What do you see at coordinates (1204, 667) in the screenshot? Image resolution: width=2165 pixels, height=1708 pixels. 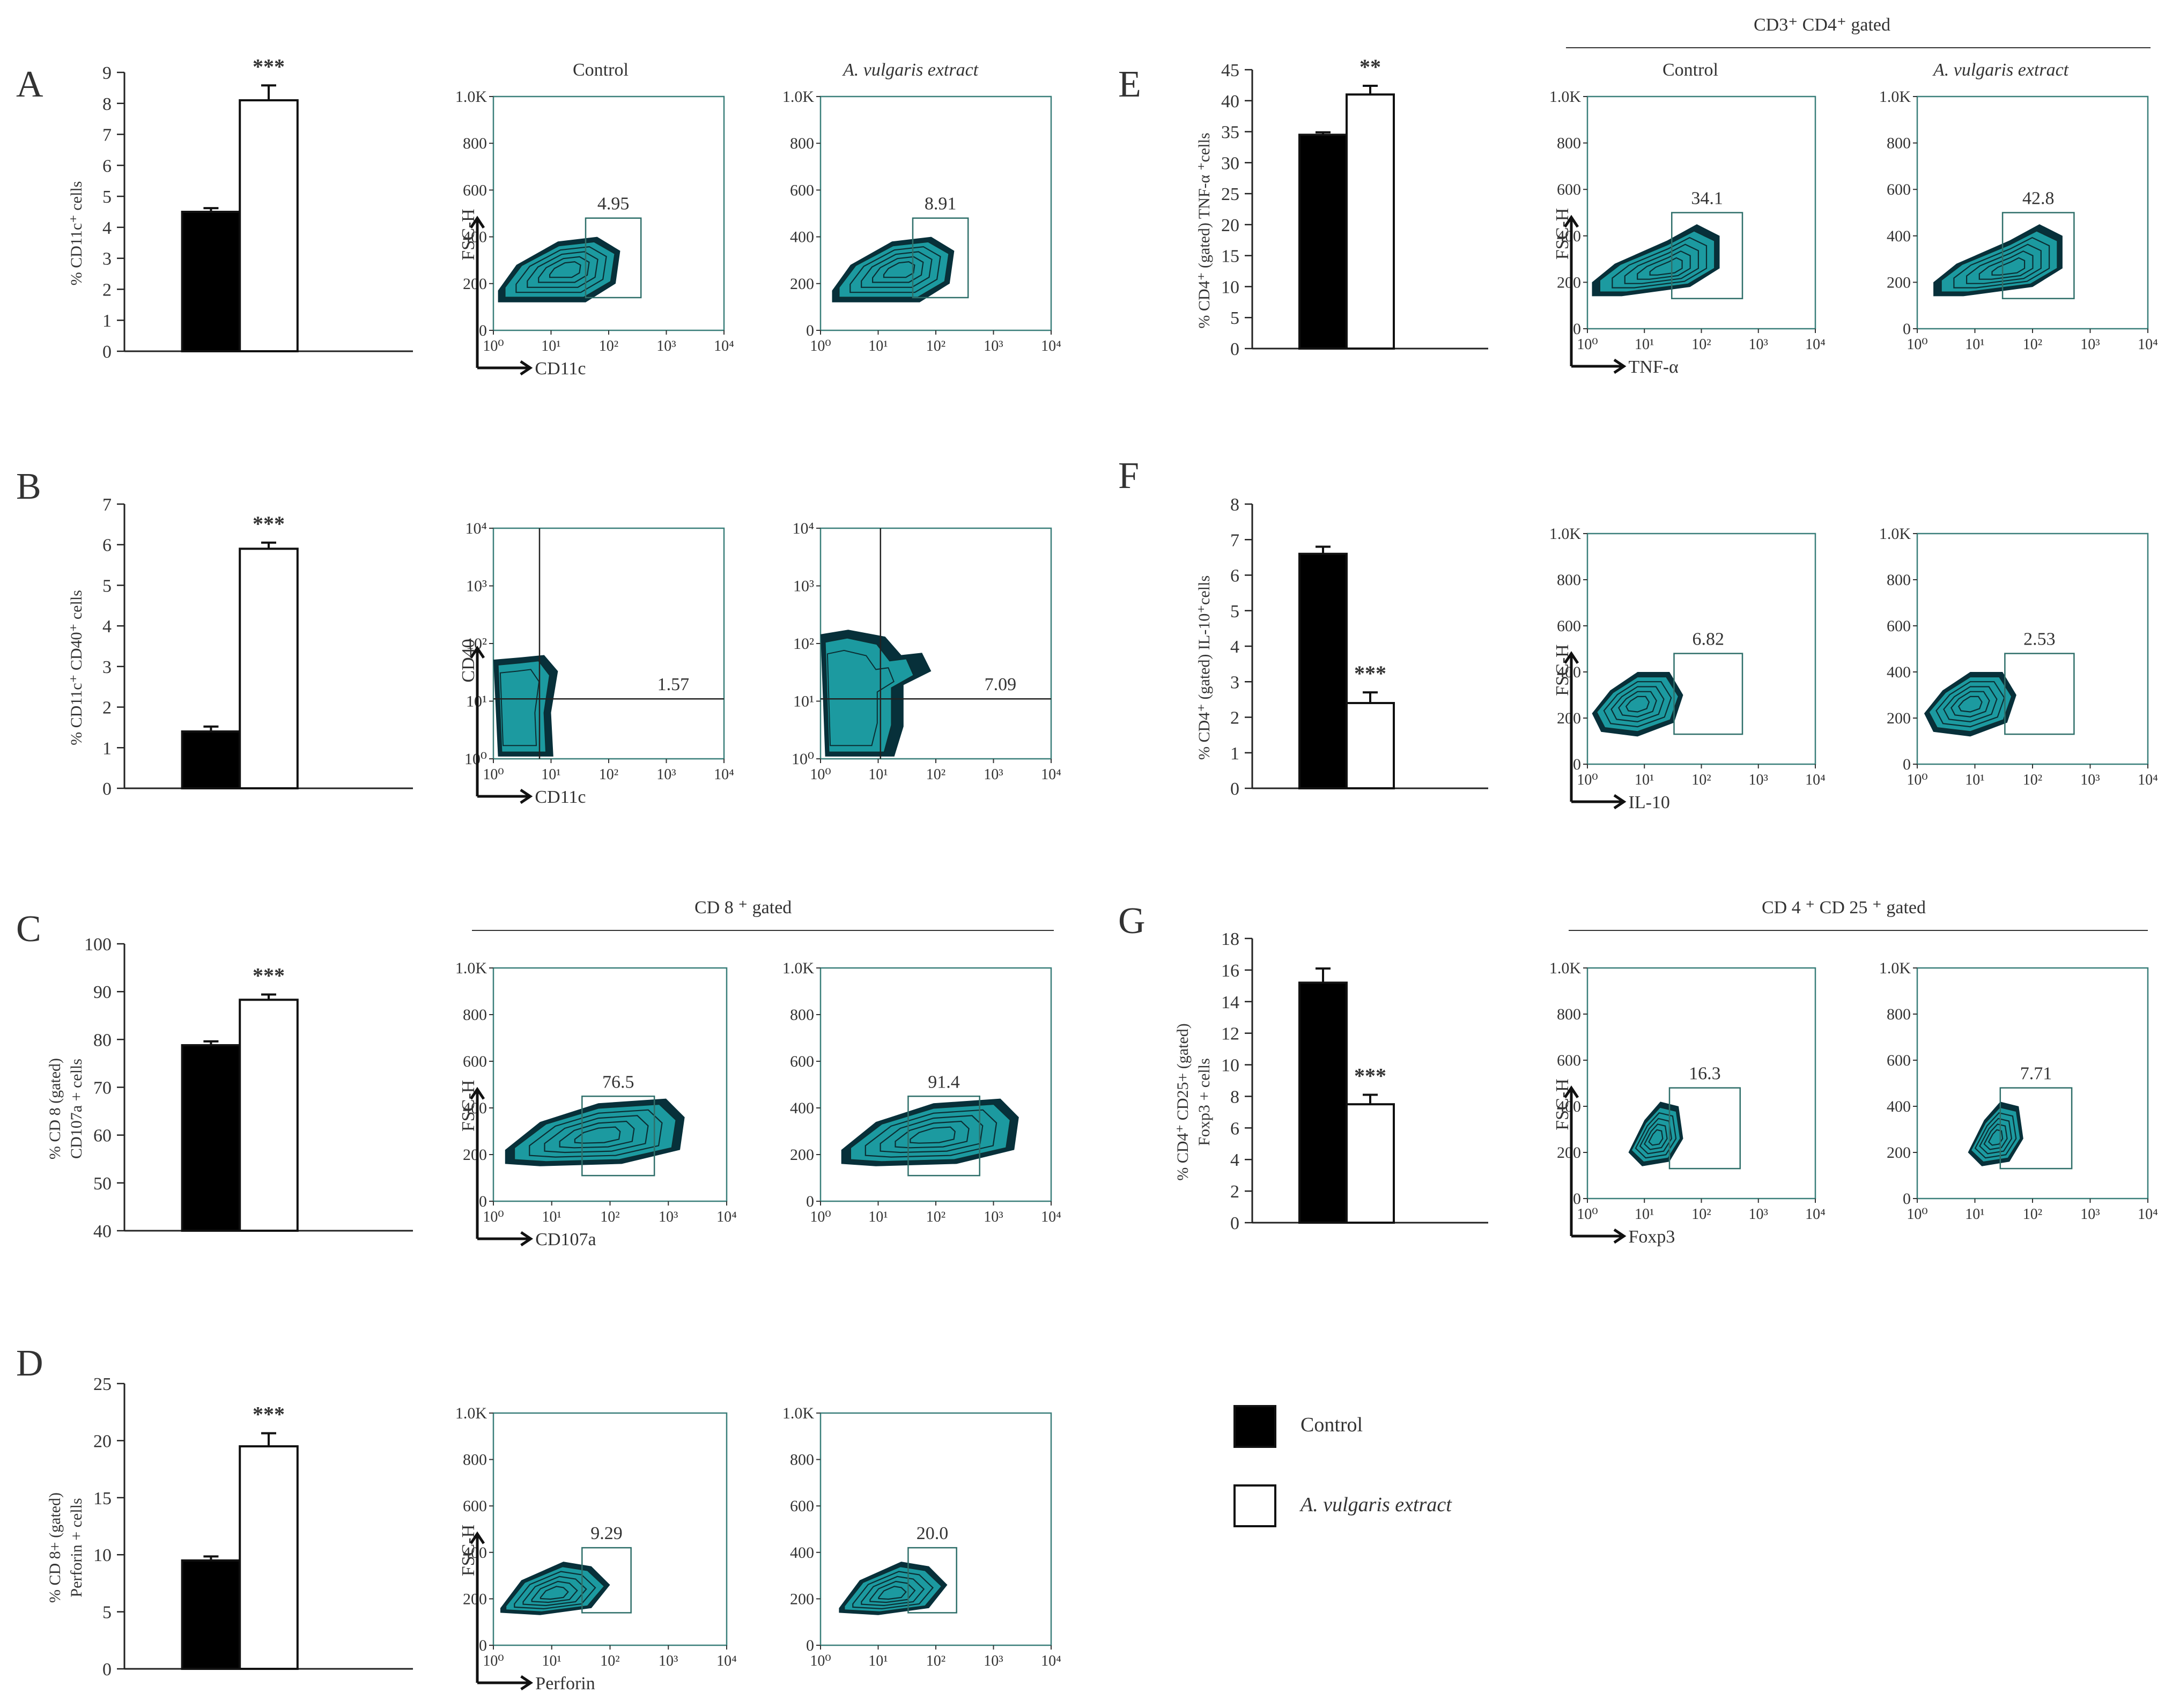 I see `bar-y-label: % CD4⁺ (gated) IL-10⁺cells` at bounding box center [1204, 667].